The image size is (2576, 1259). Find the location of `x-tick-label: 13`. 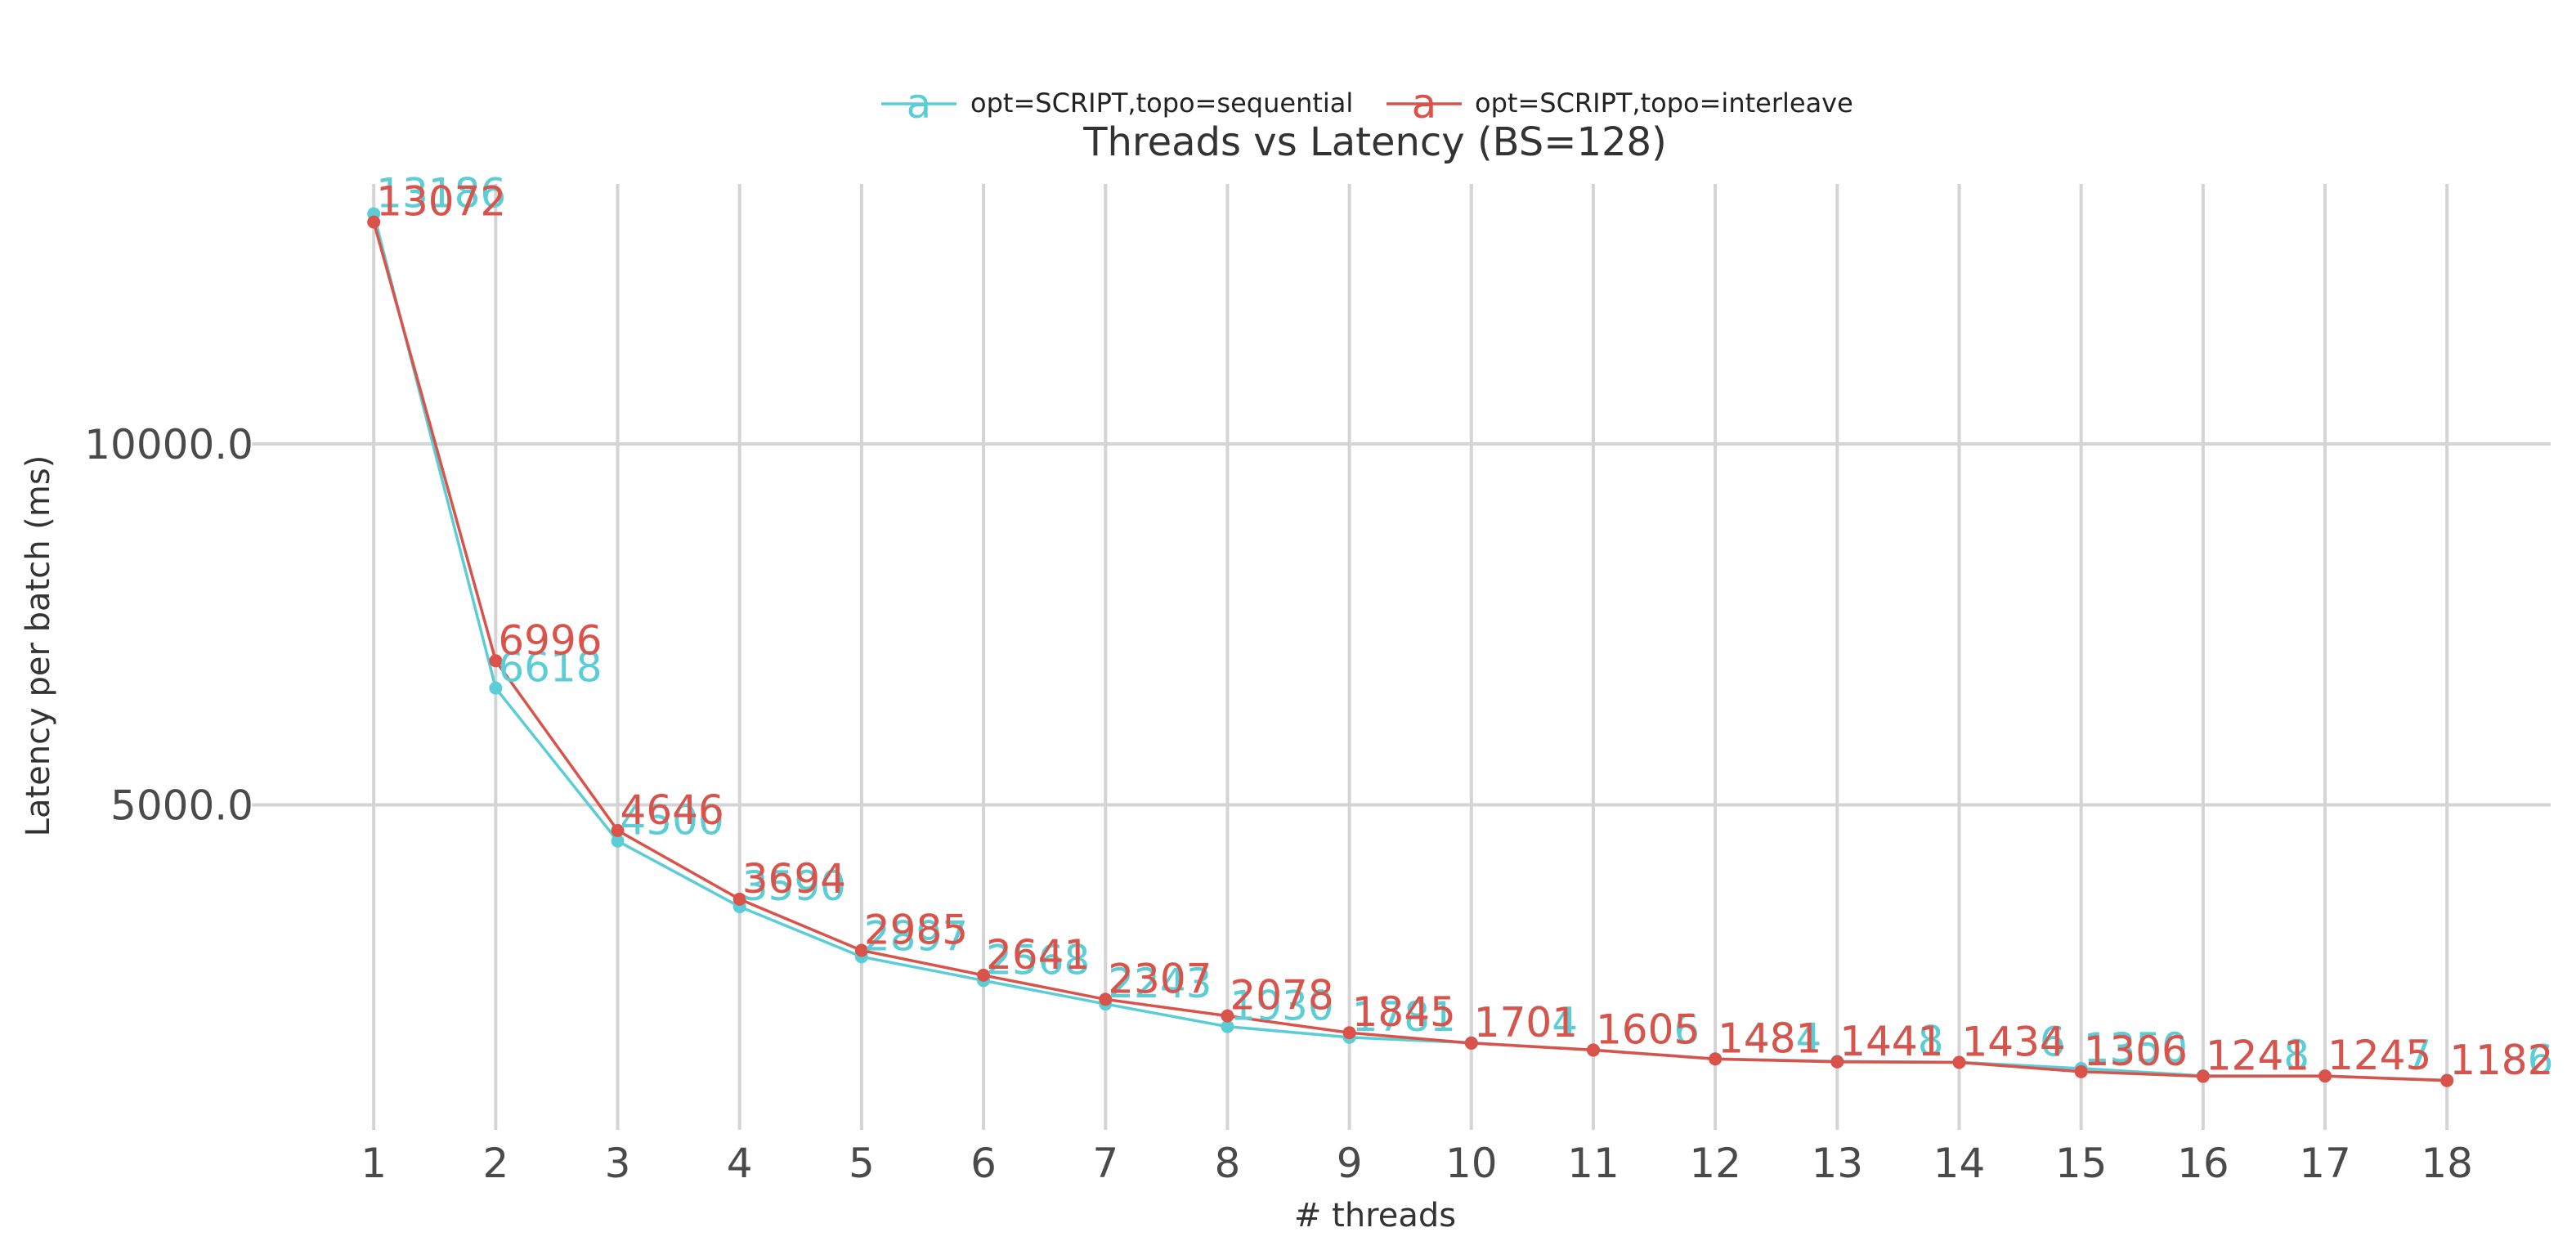

x-tick-label: 13 is located at coordinates (1837, 1163).